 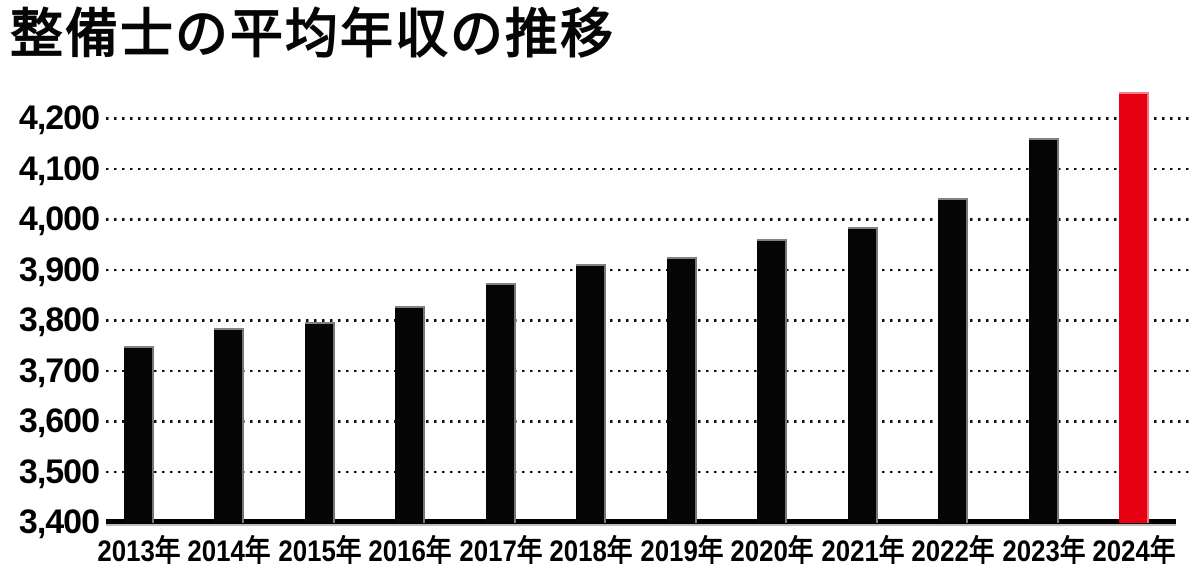 I want to click on x-tick-label: 2018年, so click(x=591, y=551).